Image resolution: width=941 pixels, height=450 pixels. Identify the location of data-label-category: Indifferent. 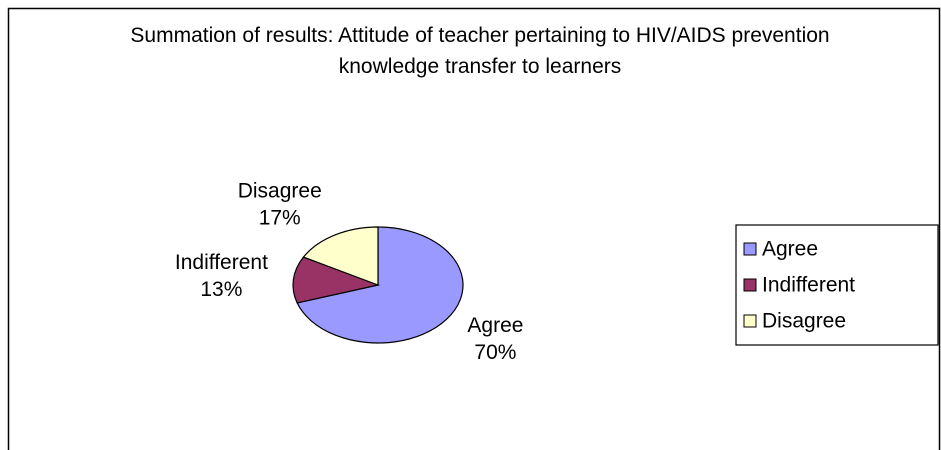
(221, 262).